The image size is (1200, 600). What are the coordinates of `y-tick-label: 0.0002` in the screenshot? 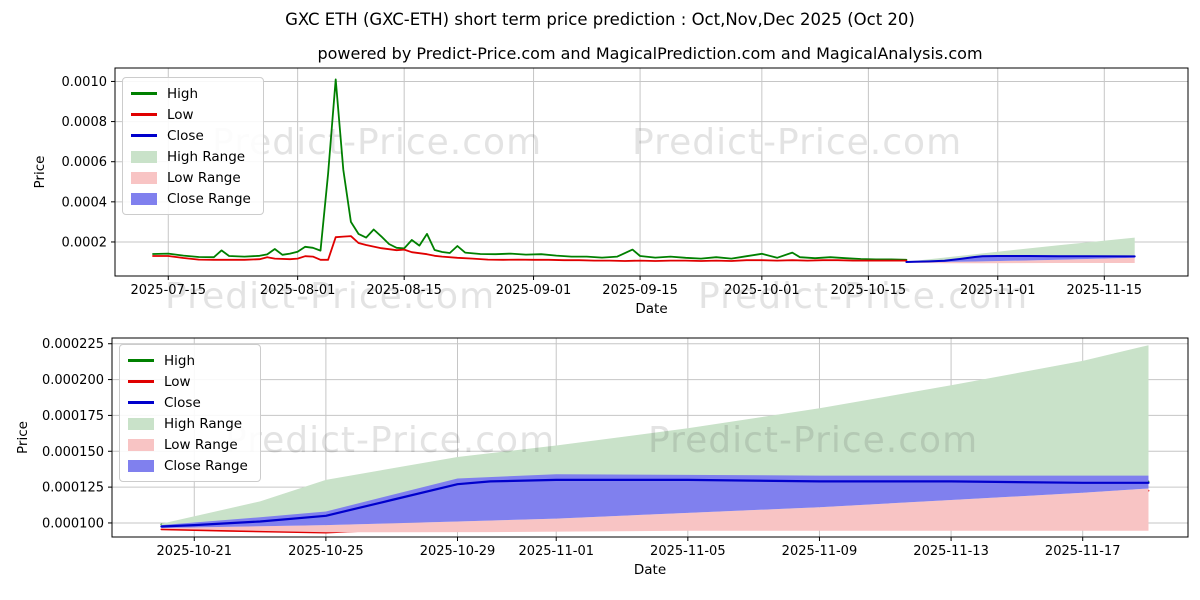 It's located at (85, 242).